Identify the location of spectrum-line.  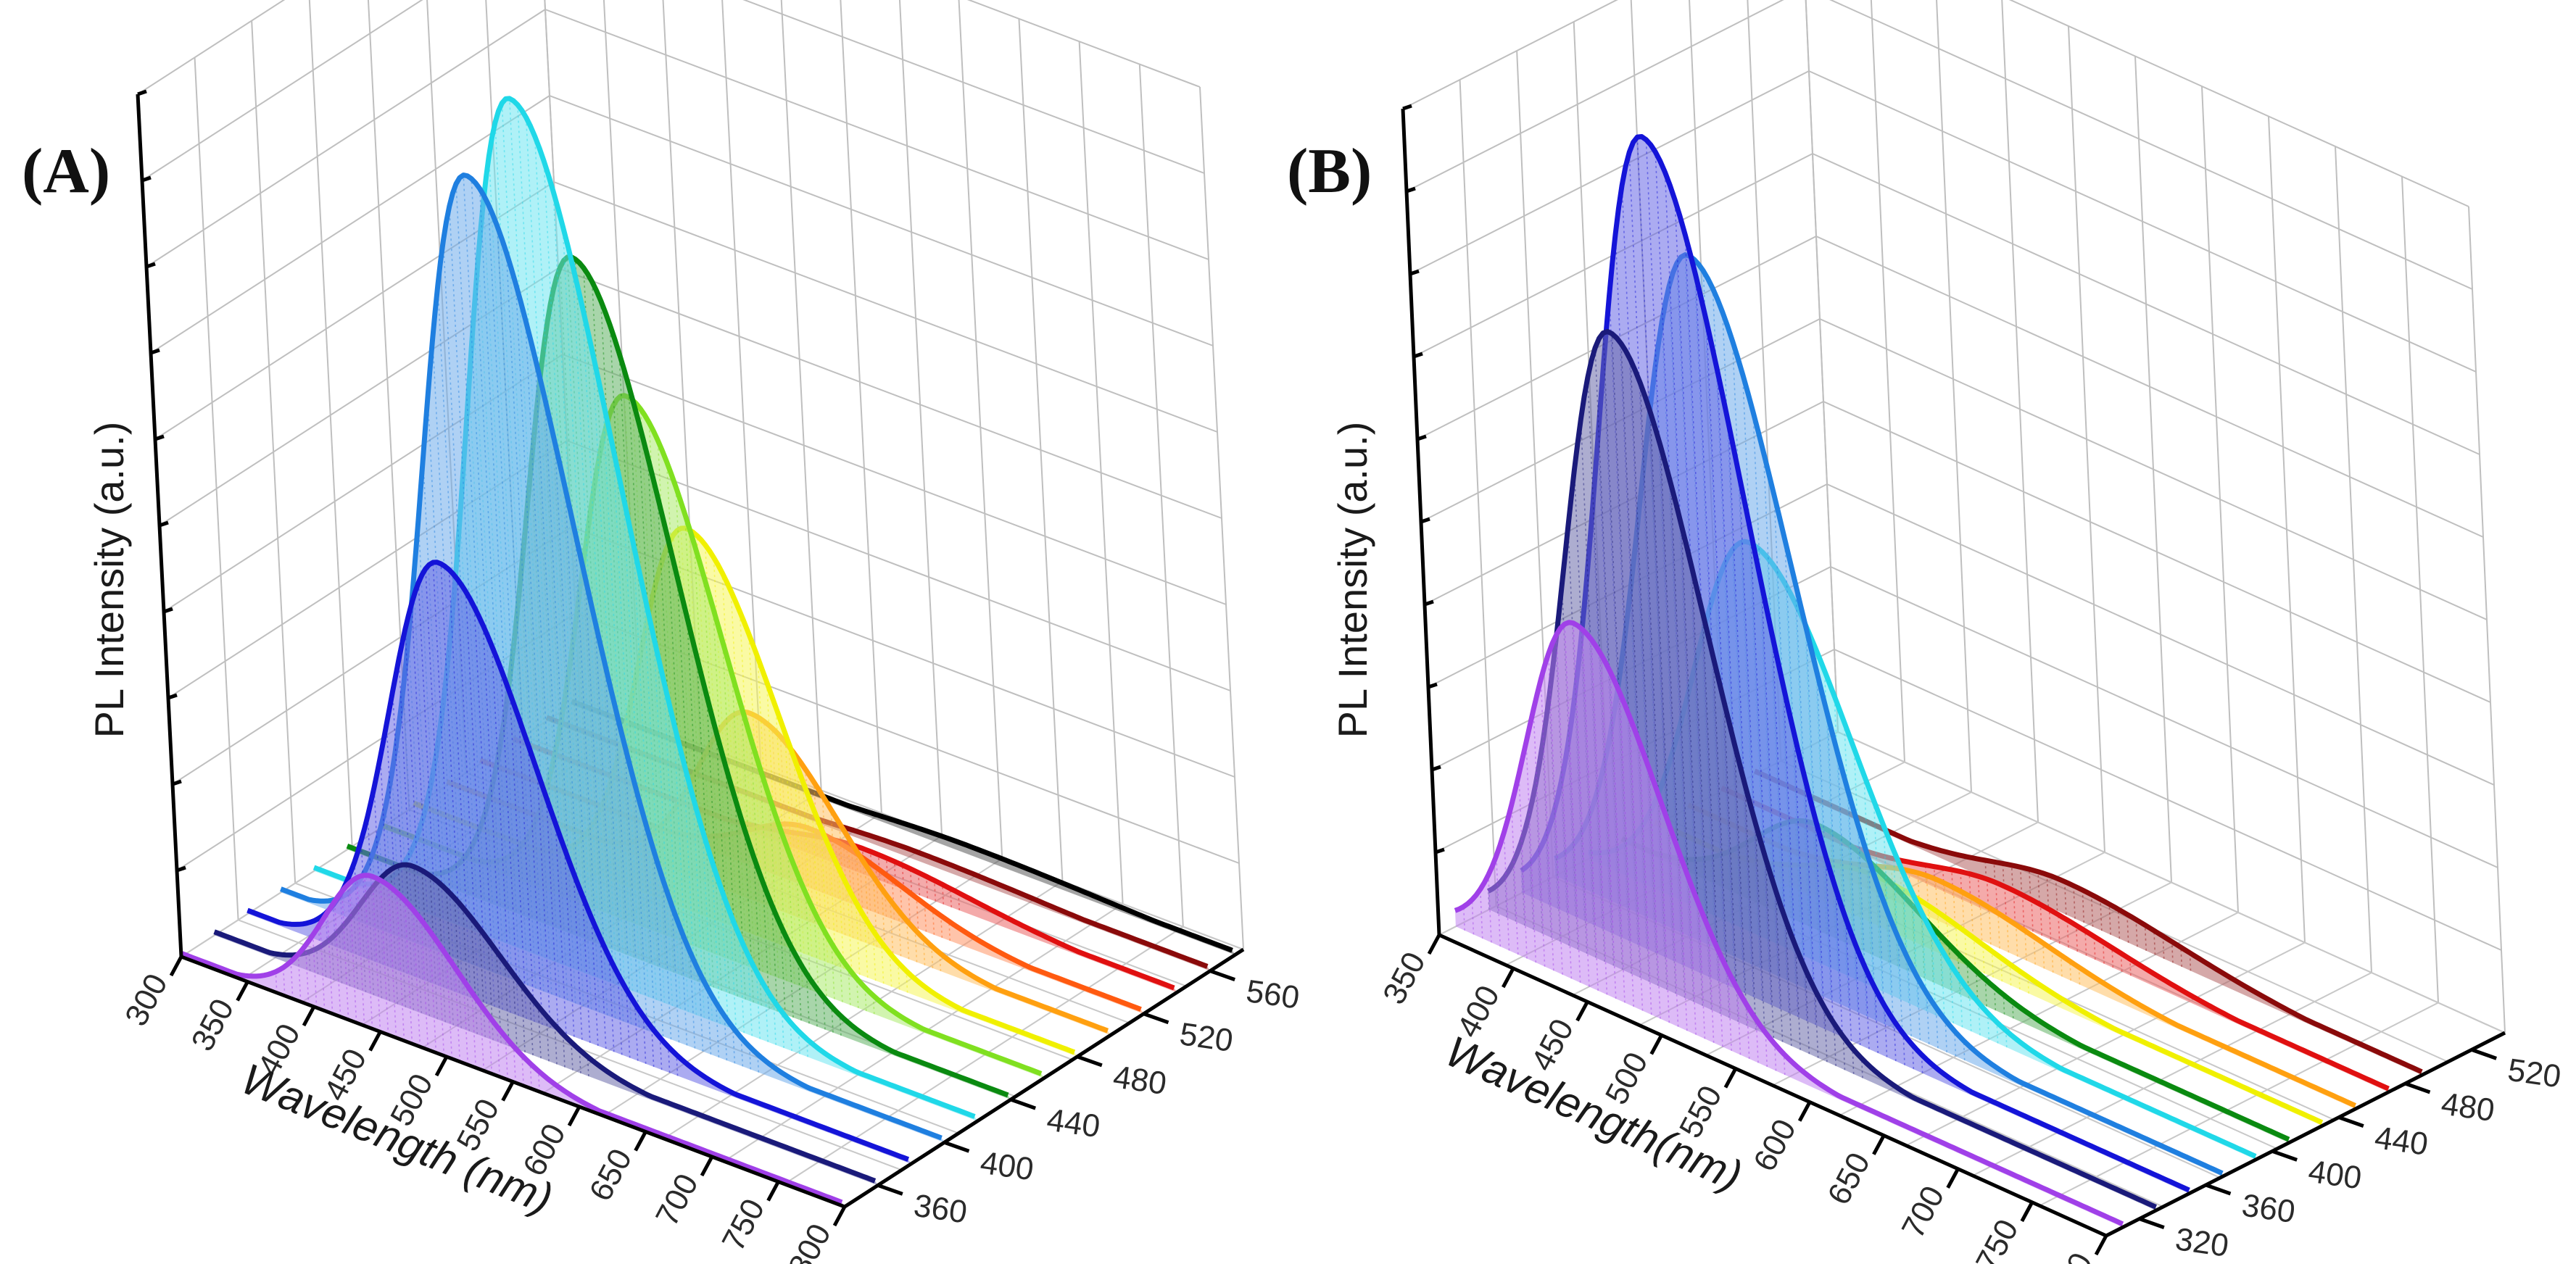
(512, 1039).